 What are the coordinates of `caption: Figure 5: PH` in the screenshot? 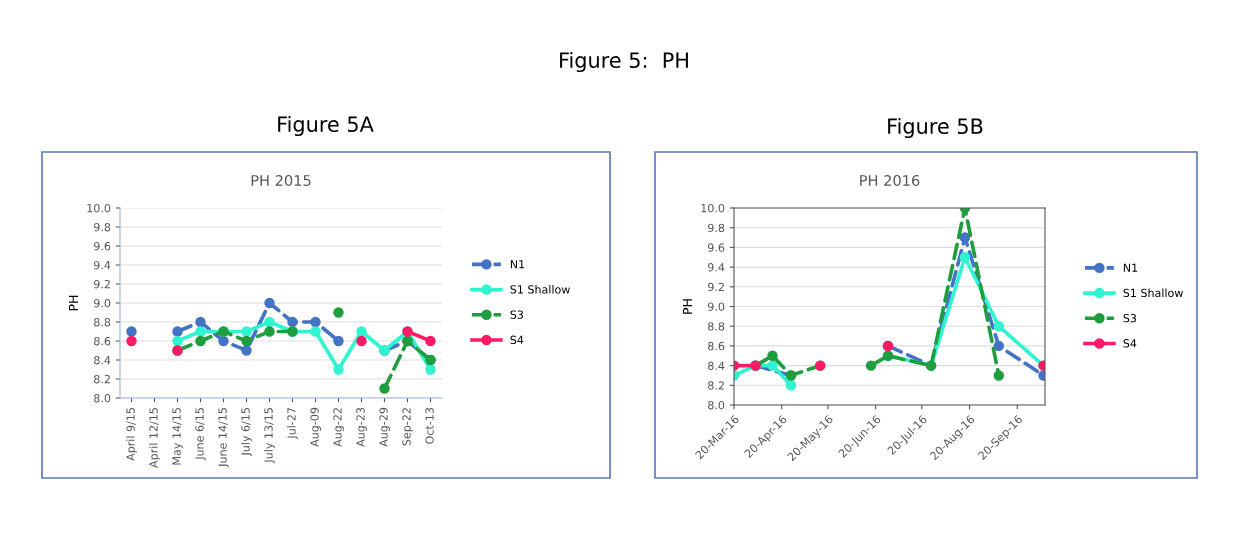 It's located at (624, 62).